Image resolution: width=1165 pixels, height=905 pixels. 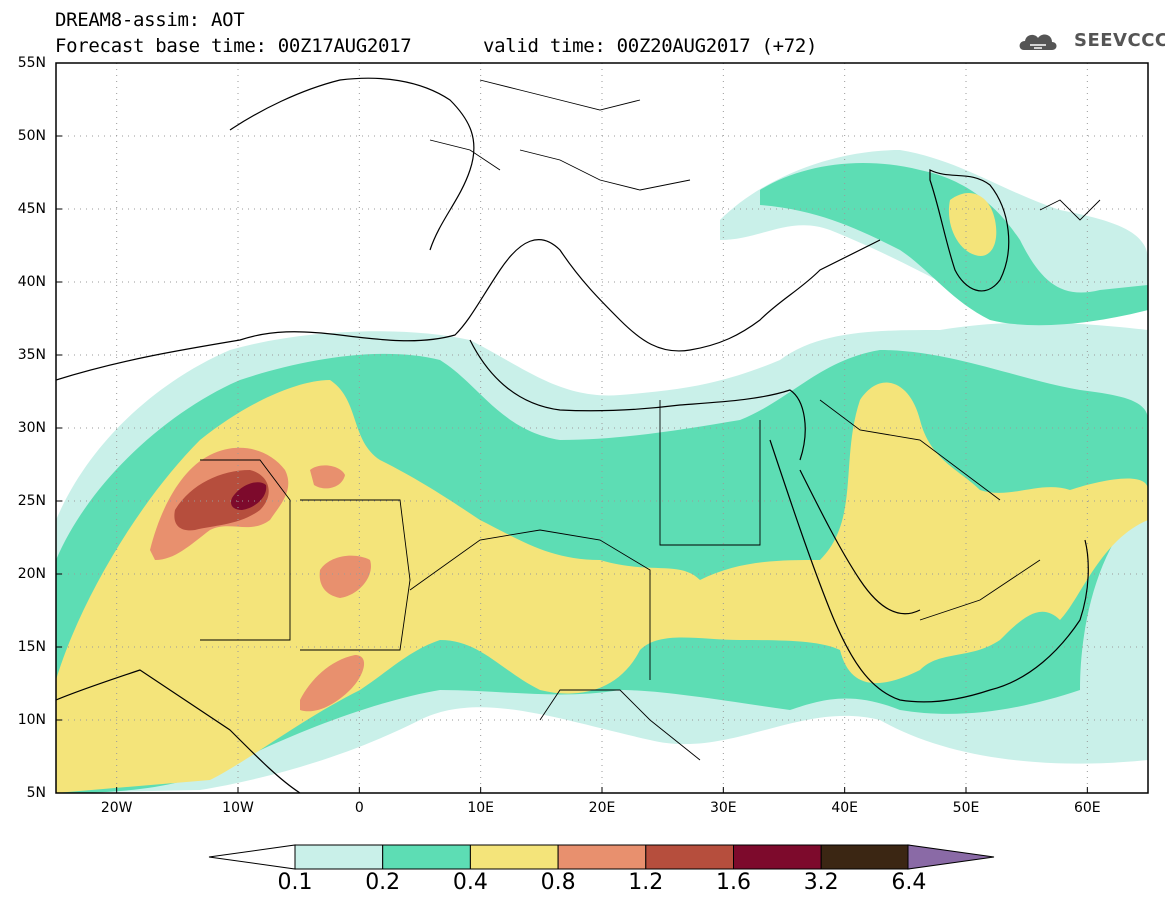 What do you see at coordinates (345, 576) in the screenshot?
I see `aot-band-0.8-c` at bounding box center [345, 576].